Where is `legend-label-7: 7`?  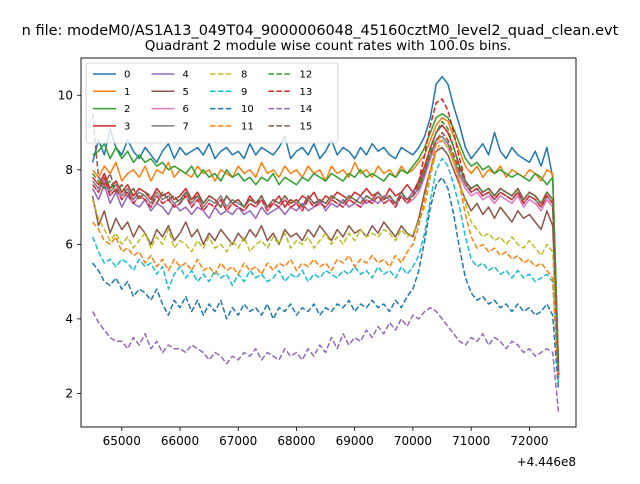
legend-label-7: 7 is located at coordinates (186, 126).